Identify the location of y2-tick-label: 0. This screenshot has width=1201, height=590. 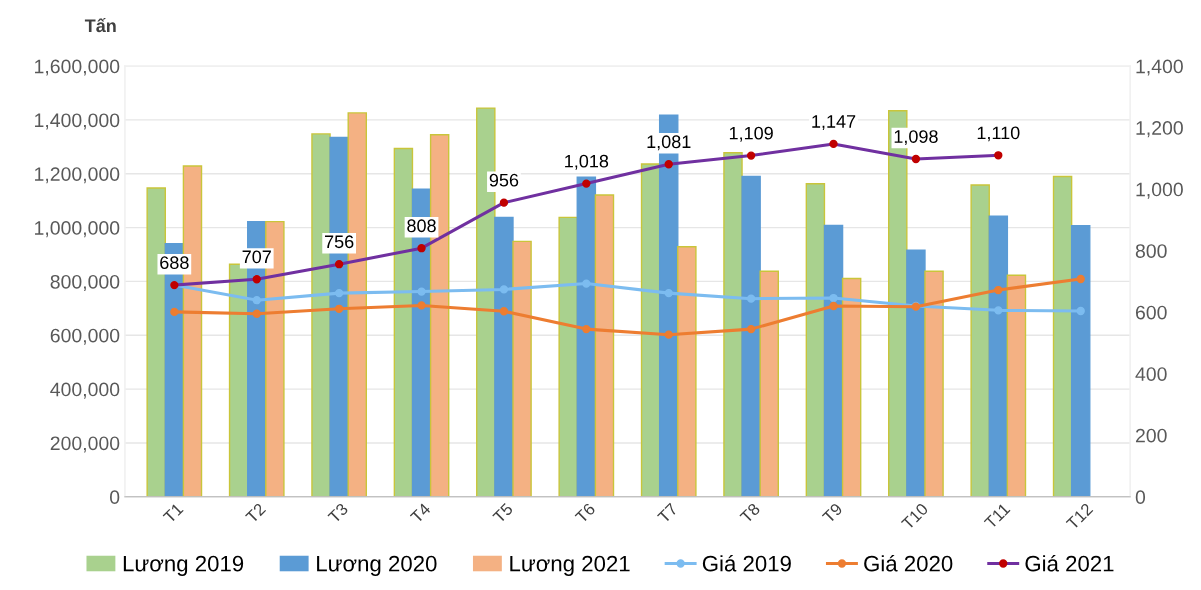
(1140, 497).